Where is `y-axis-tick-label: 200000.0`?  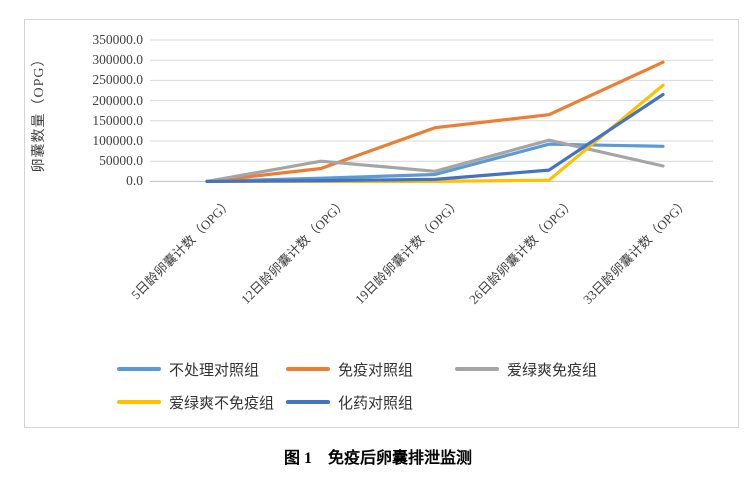
y-axis-tick-label: 200000.0 is located at coordinates (117, 100).